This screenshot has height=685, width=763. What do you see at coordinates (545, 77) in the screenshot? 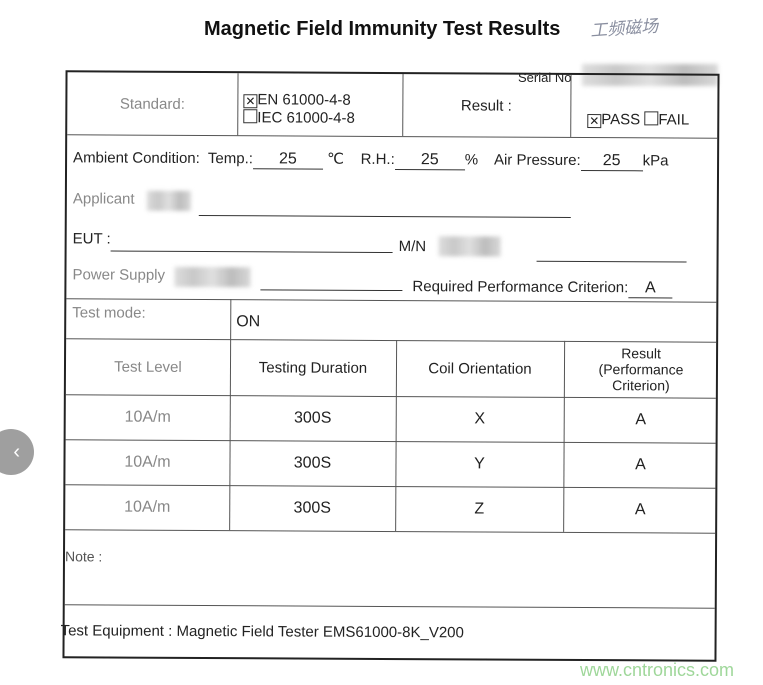
I see `serial-label: Serial No` at bounding box center [545, 77].